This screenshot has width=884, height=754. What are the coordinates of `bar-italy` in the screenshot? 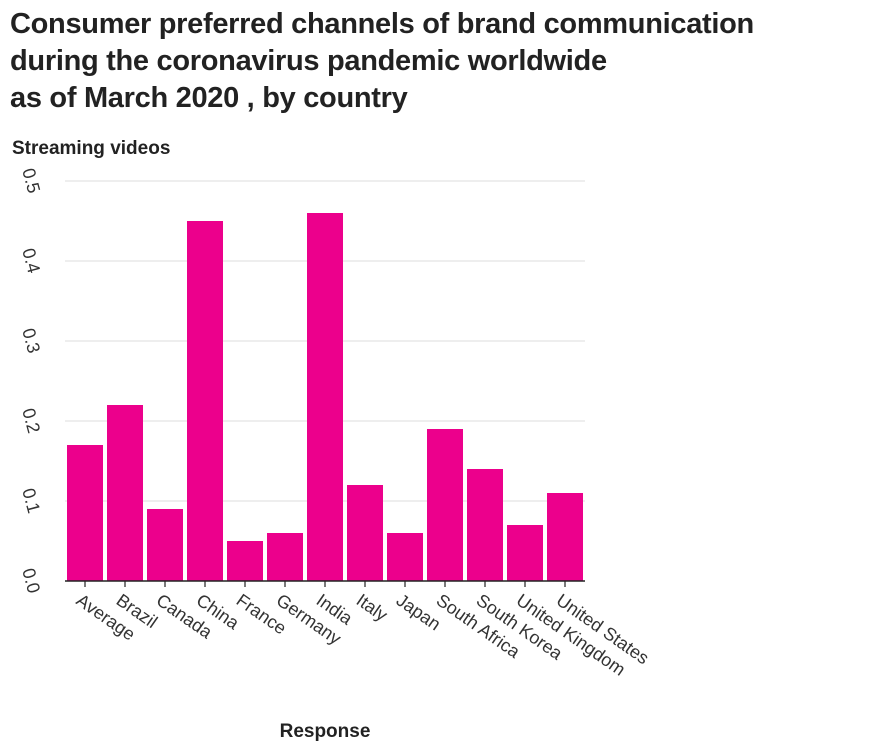 It's located at (365, 533).